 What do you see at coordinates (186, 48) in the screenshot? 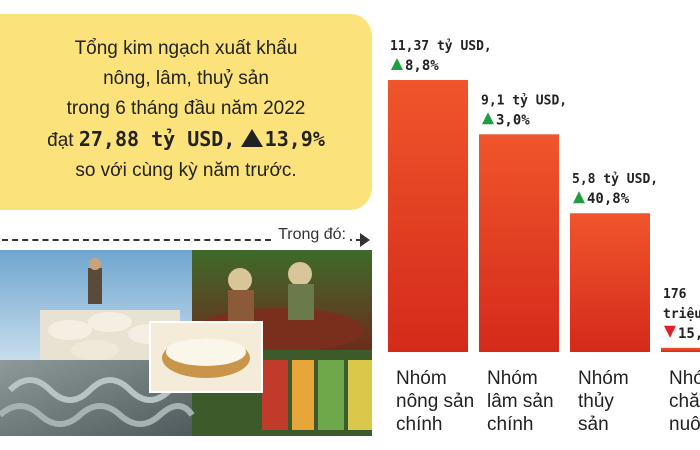
I see `summary-line-1: Tổng kim ngạch xuất khẩu` at bounding box center [186, 48].